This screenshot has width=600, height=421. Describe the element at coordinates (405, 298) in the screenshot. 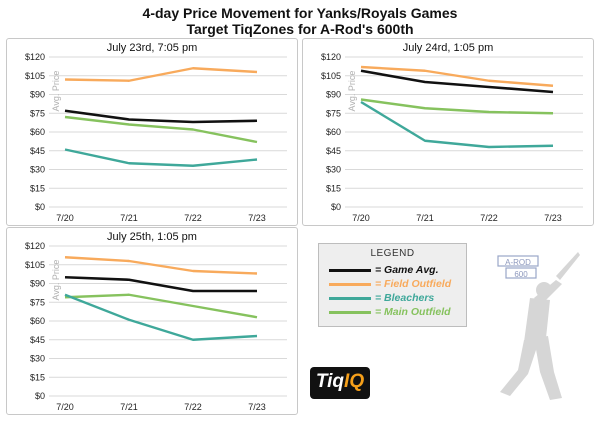

I see `legend-label-bleachers: = Bleachers` at that location.